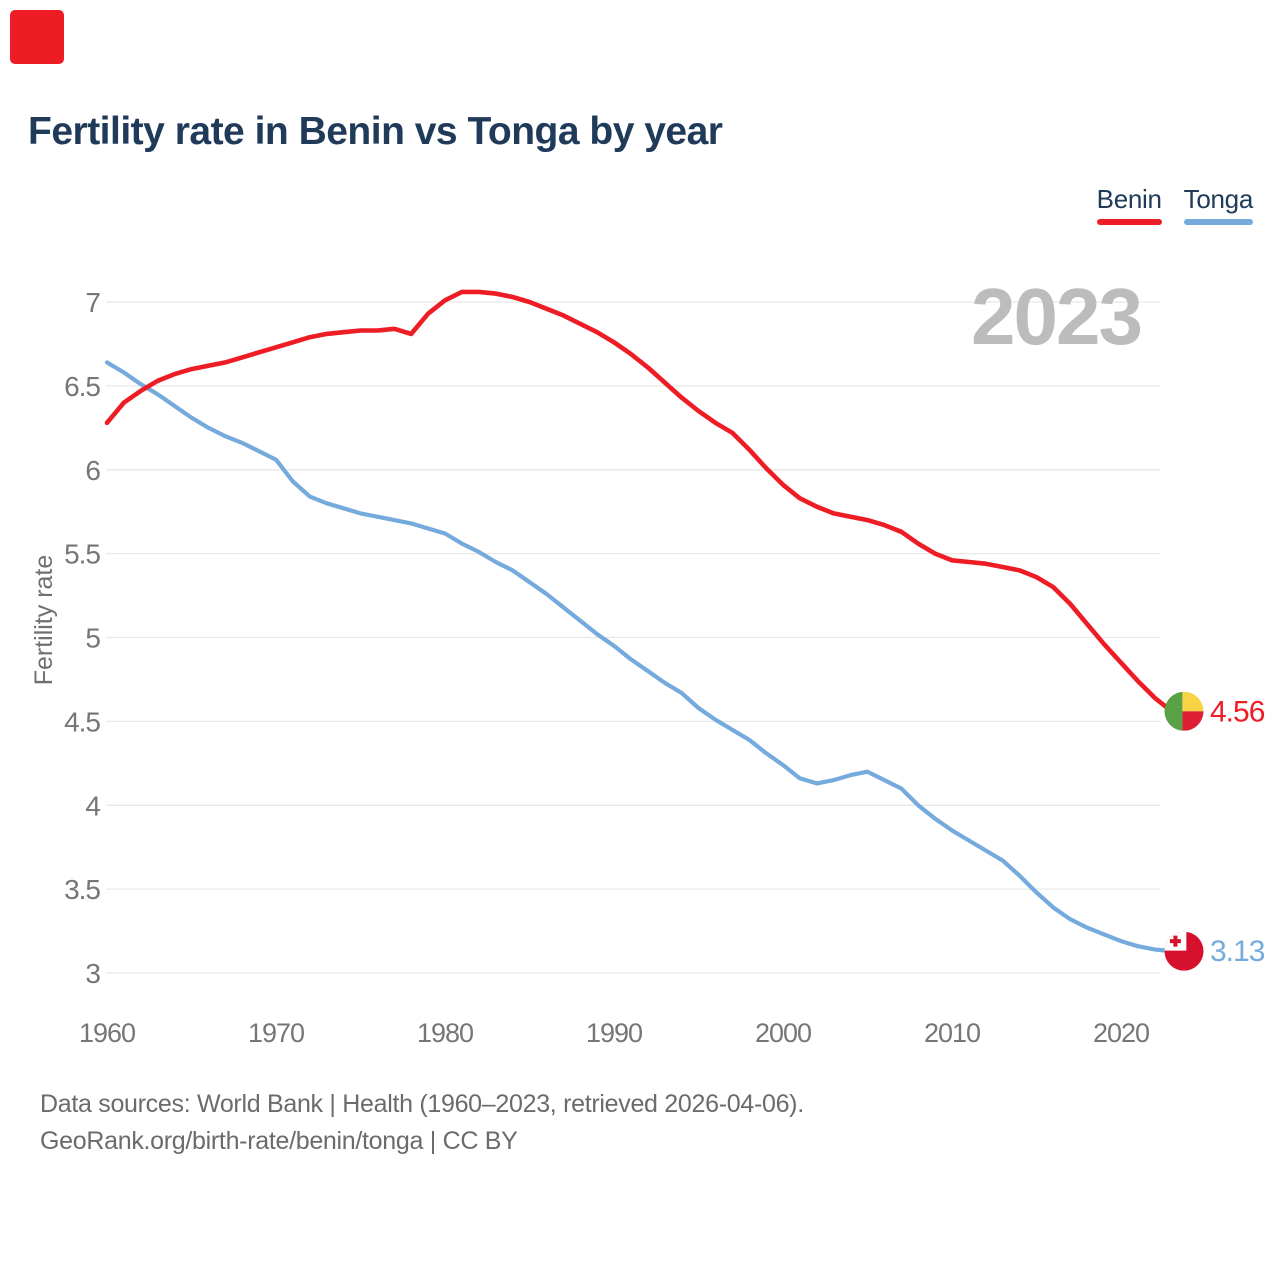 The width and height of the screenshot is (1280, 1280). I want to click on legend-label-benin: Benin, so click(1129, 199).